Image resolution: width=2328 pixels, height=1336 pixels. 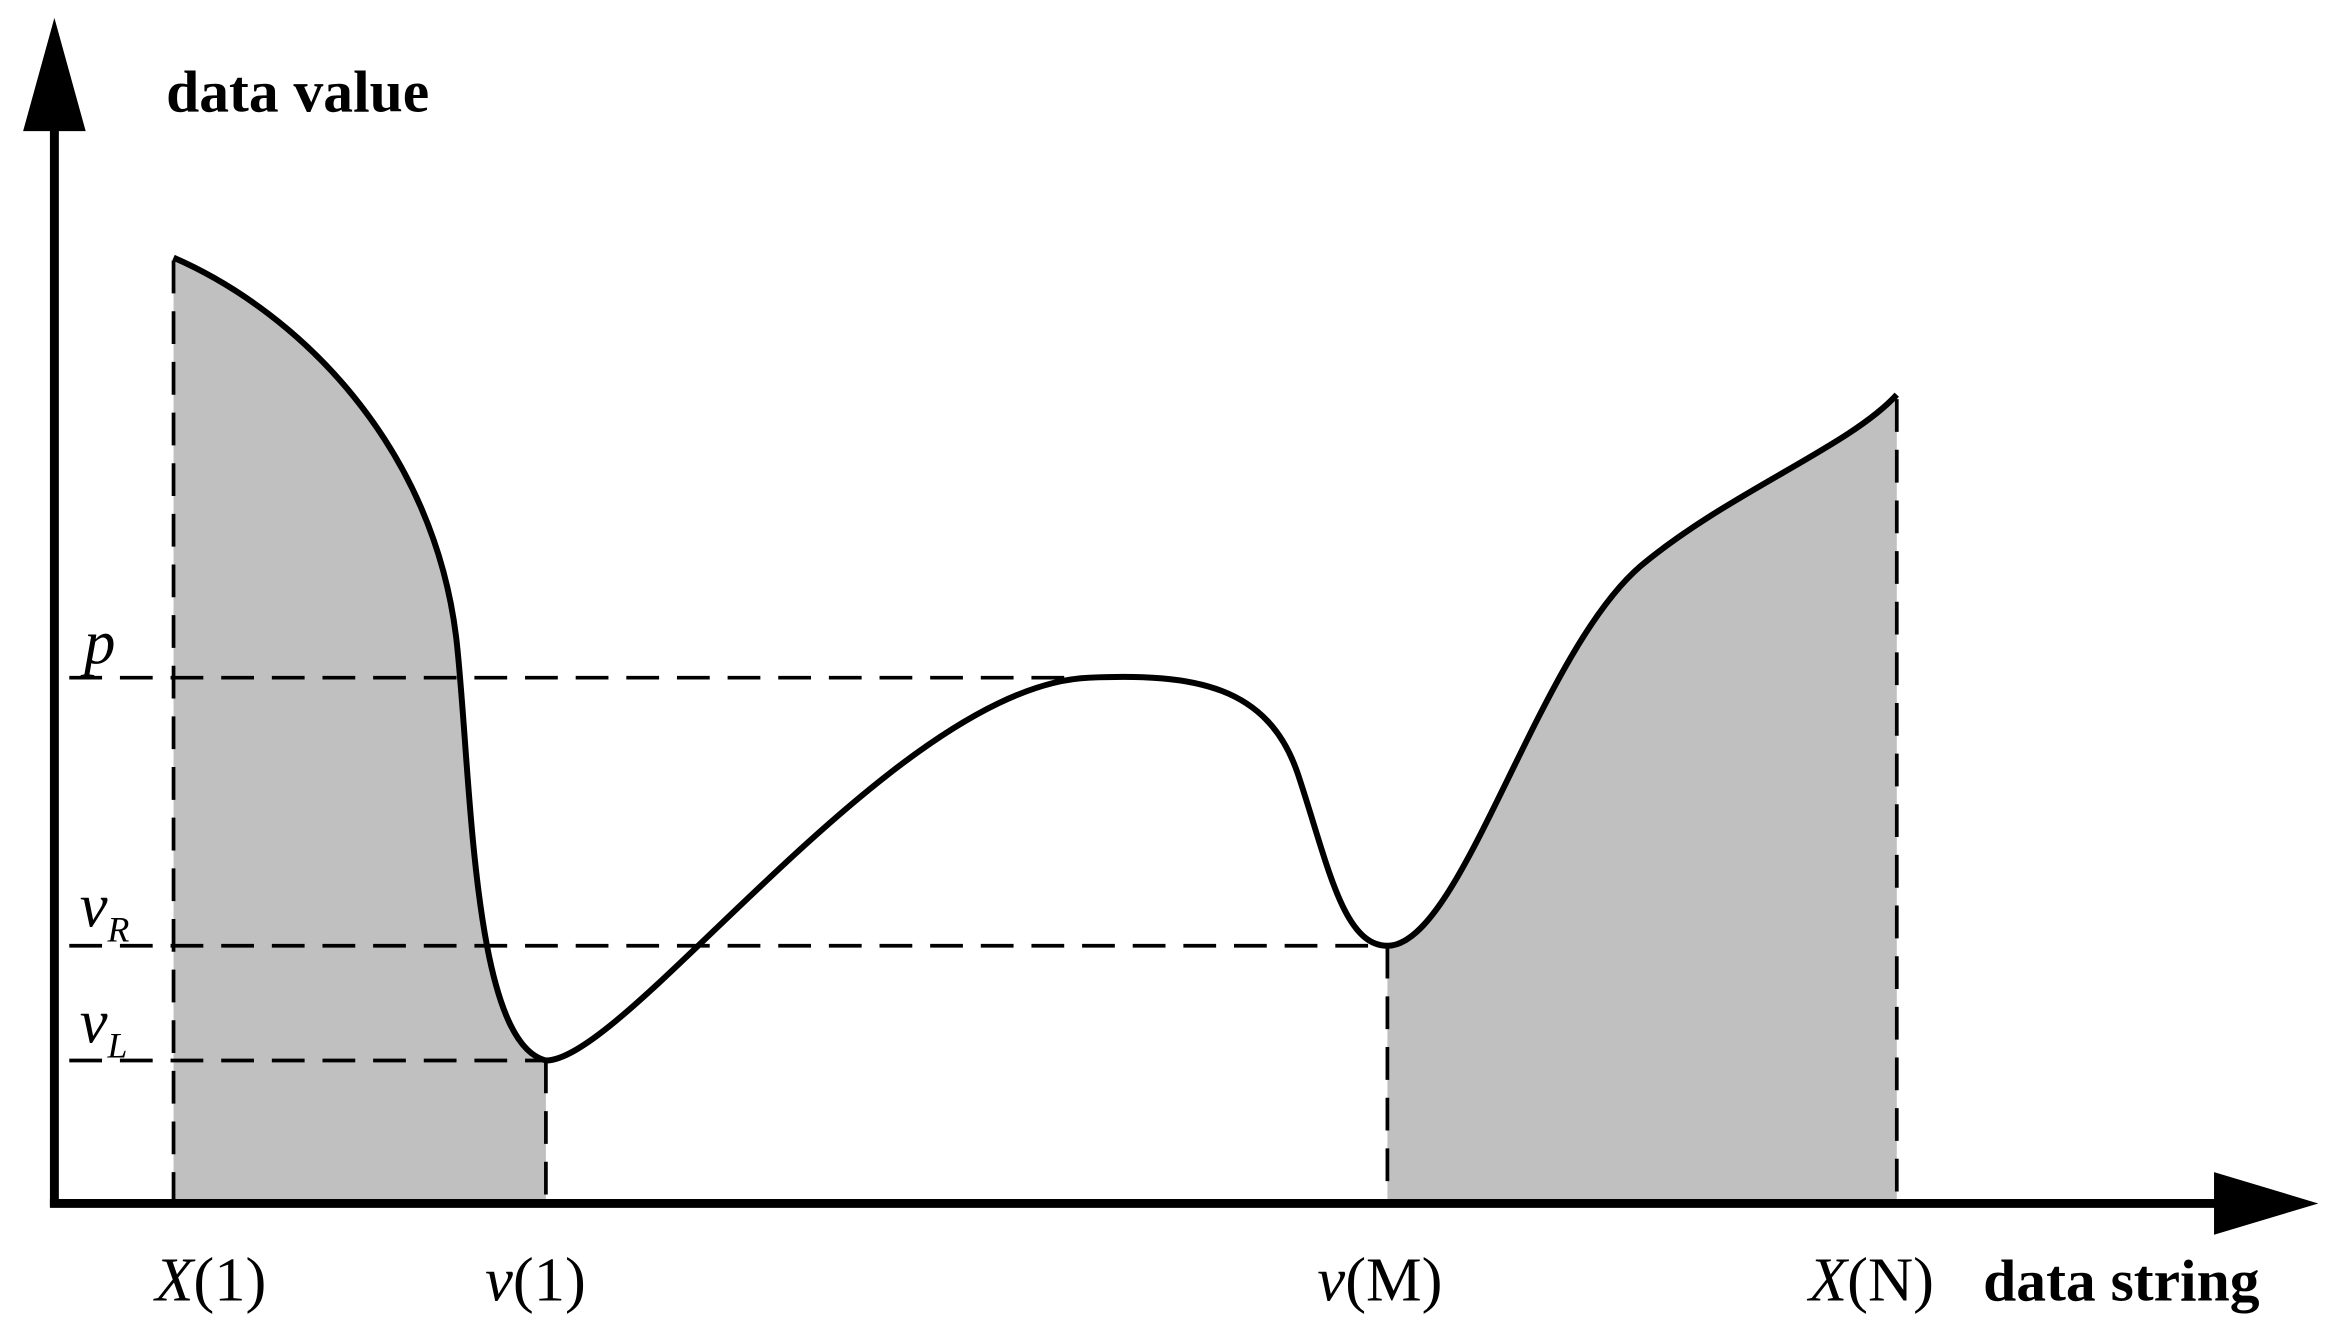 I want to click on left-shaded-area, so click(x=359, y=730).